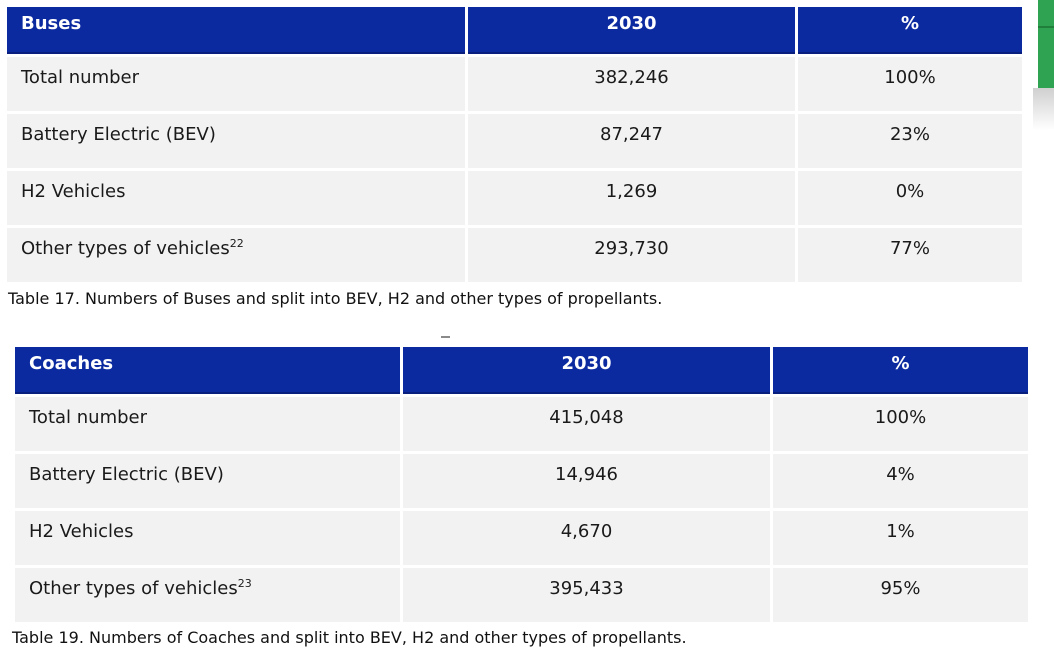 The image size is (1054, 666). Describe the element at coordinates (586, 370) in the screenshot. I see `coaches-header-2030: 2030` at that location.